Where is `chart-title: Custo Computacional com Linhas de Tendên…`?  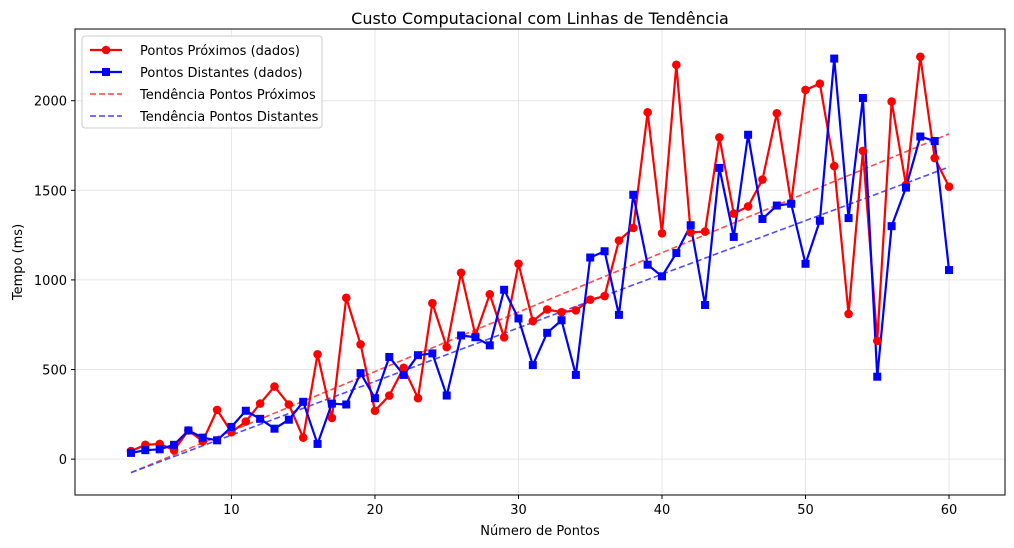 chart-title: Custo Computacional com Linhas de Tendên… is located at coordinates (540, 18).